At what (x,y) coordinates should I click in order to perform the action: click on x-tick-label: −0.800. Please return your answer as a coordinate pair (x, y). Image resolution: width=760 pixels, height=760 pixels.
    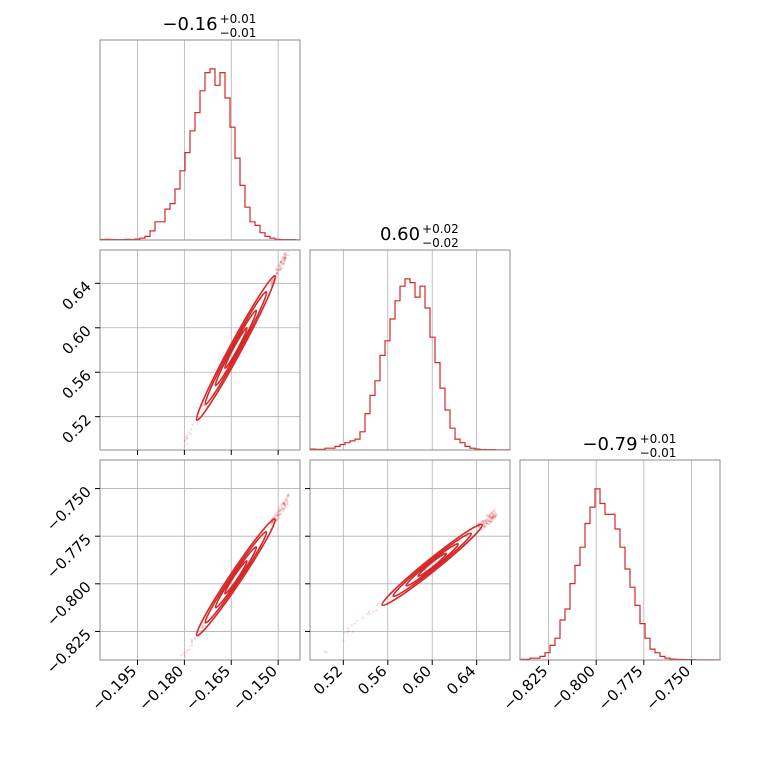
    Looking at the image, I should click on (573, 688).